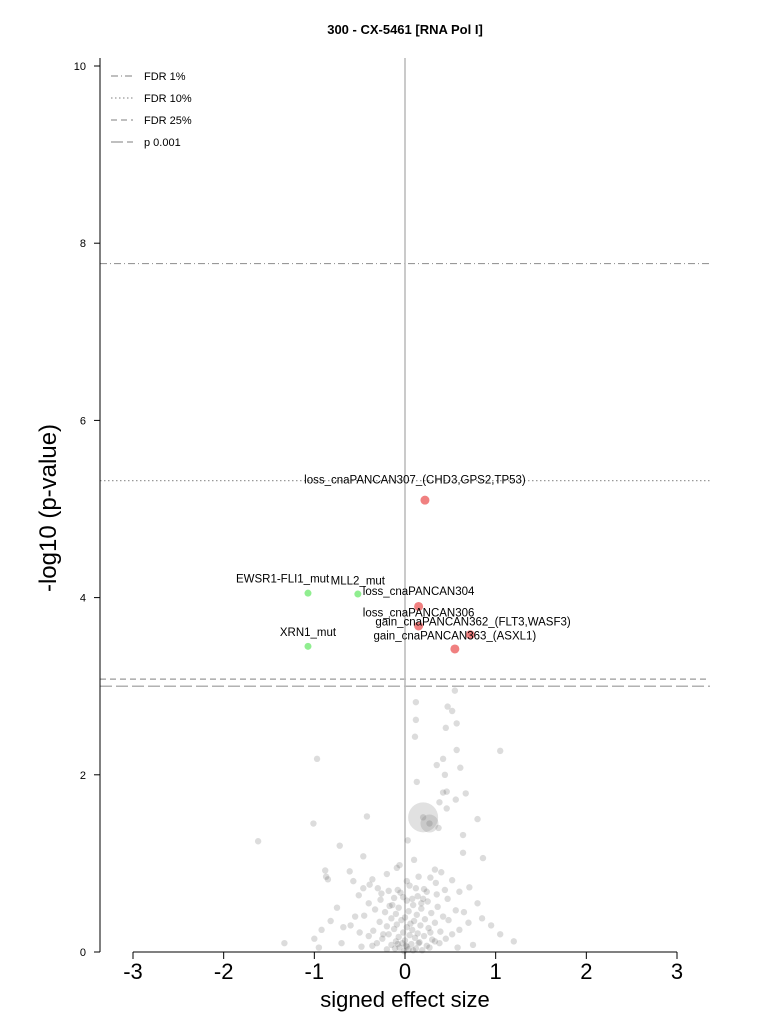 Image resolution: width=768 pixels, height=1024 pixels. Describe the element at coordinates (429, 823) in the screenshot. I see `large-background-point` at that location.